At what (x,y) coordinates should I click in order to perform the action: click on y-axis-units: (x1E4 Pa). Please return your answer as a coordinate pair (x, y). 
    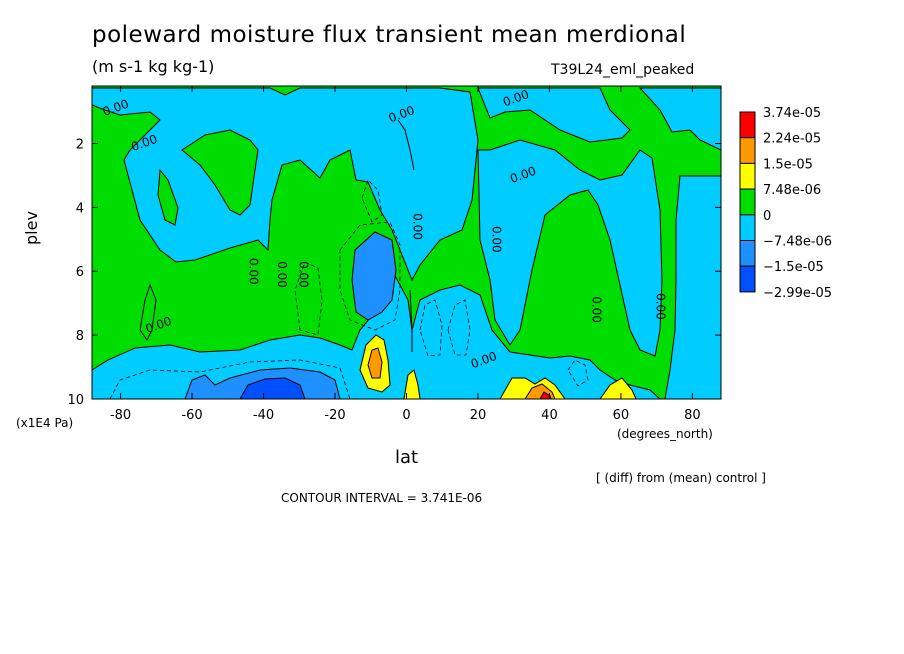
    Looking at the image, I should click on (45, 423).